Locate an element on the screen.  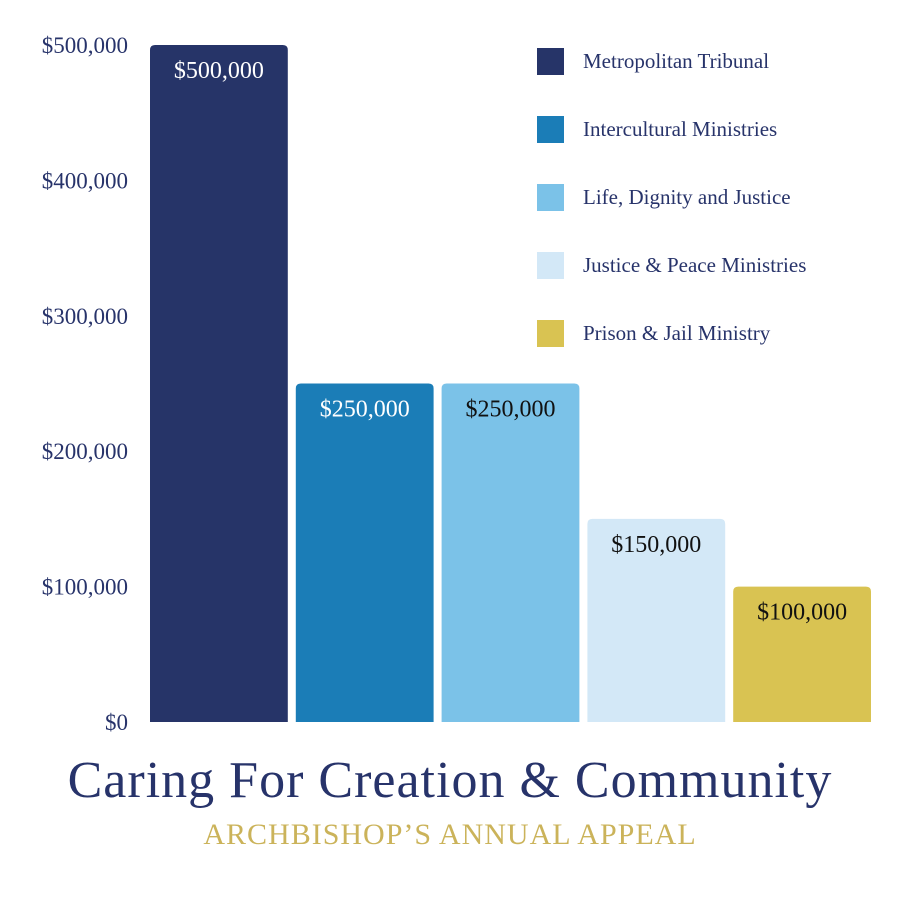
y-tick-label: $400,000 is located at coordinates (85, 180).